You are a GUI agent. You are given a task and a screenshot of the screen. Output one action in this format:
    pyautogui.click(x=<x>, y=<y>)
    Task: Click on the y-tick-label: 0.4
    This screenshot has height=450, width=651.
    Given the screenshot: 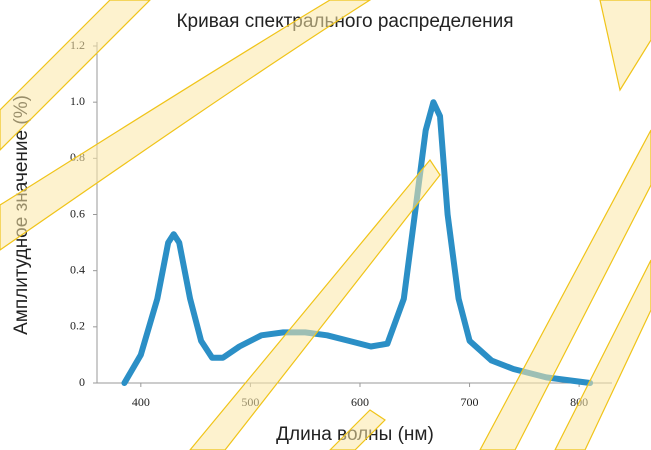 What is the action you would take?
    pyautogui.click(x=77, y=269)
    